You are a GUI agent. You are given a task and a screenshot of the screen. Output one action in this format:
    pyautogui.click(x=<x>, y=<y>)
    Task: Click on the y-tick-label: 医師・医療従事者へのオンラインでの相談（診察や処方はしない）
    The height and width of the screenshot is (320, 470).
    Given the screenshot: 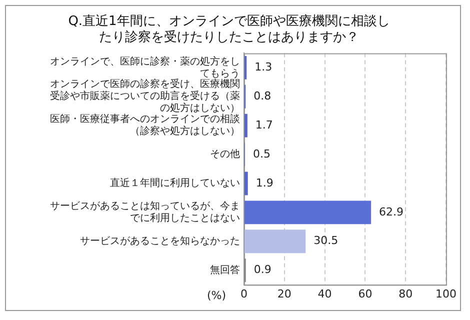 What is the action you would take?
    pyautogui.click(x=145, y=125)
    